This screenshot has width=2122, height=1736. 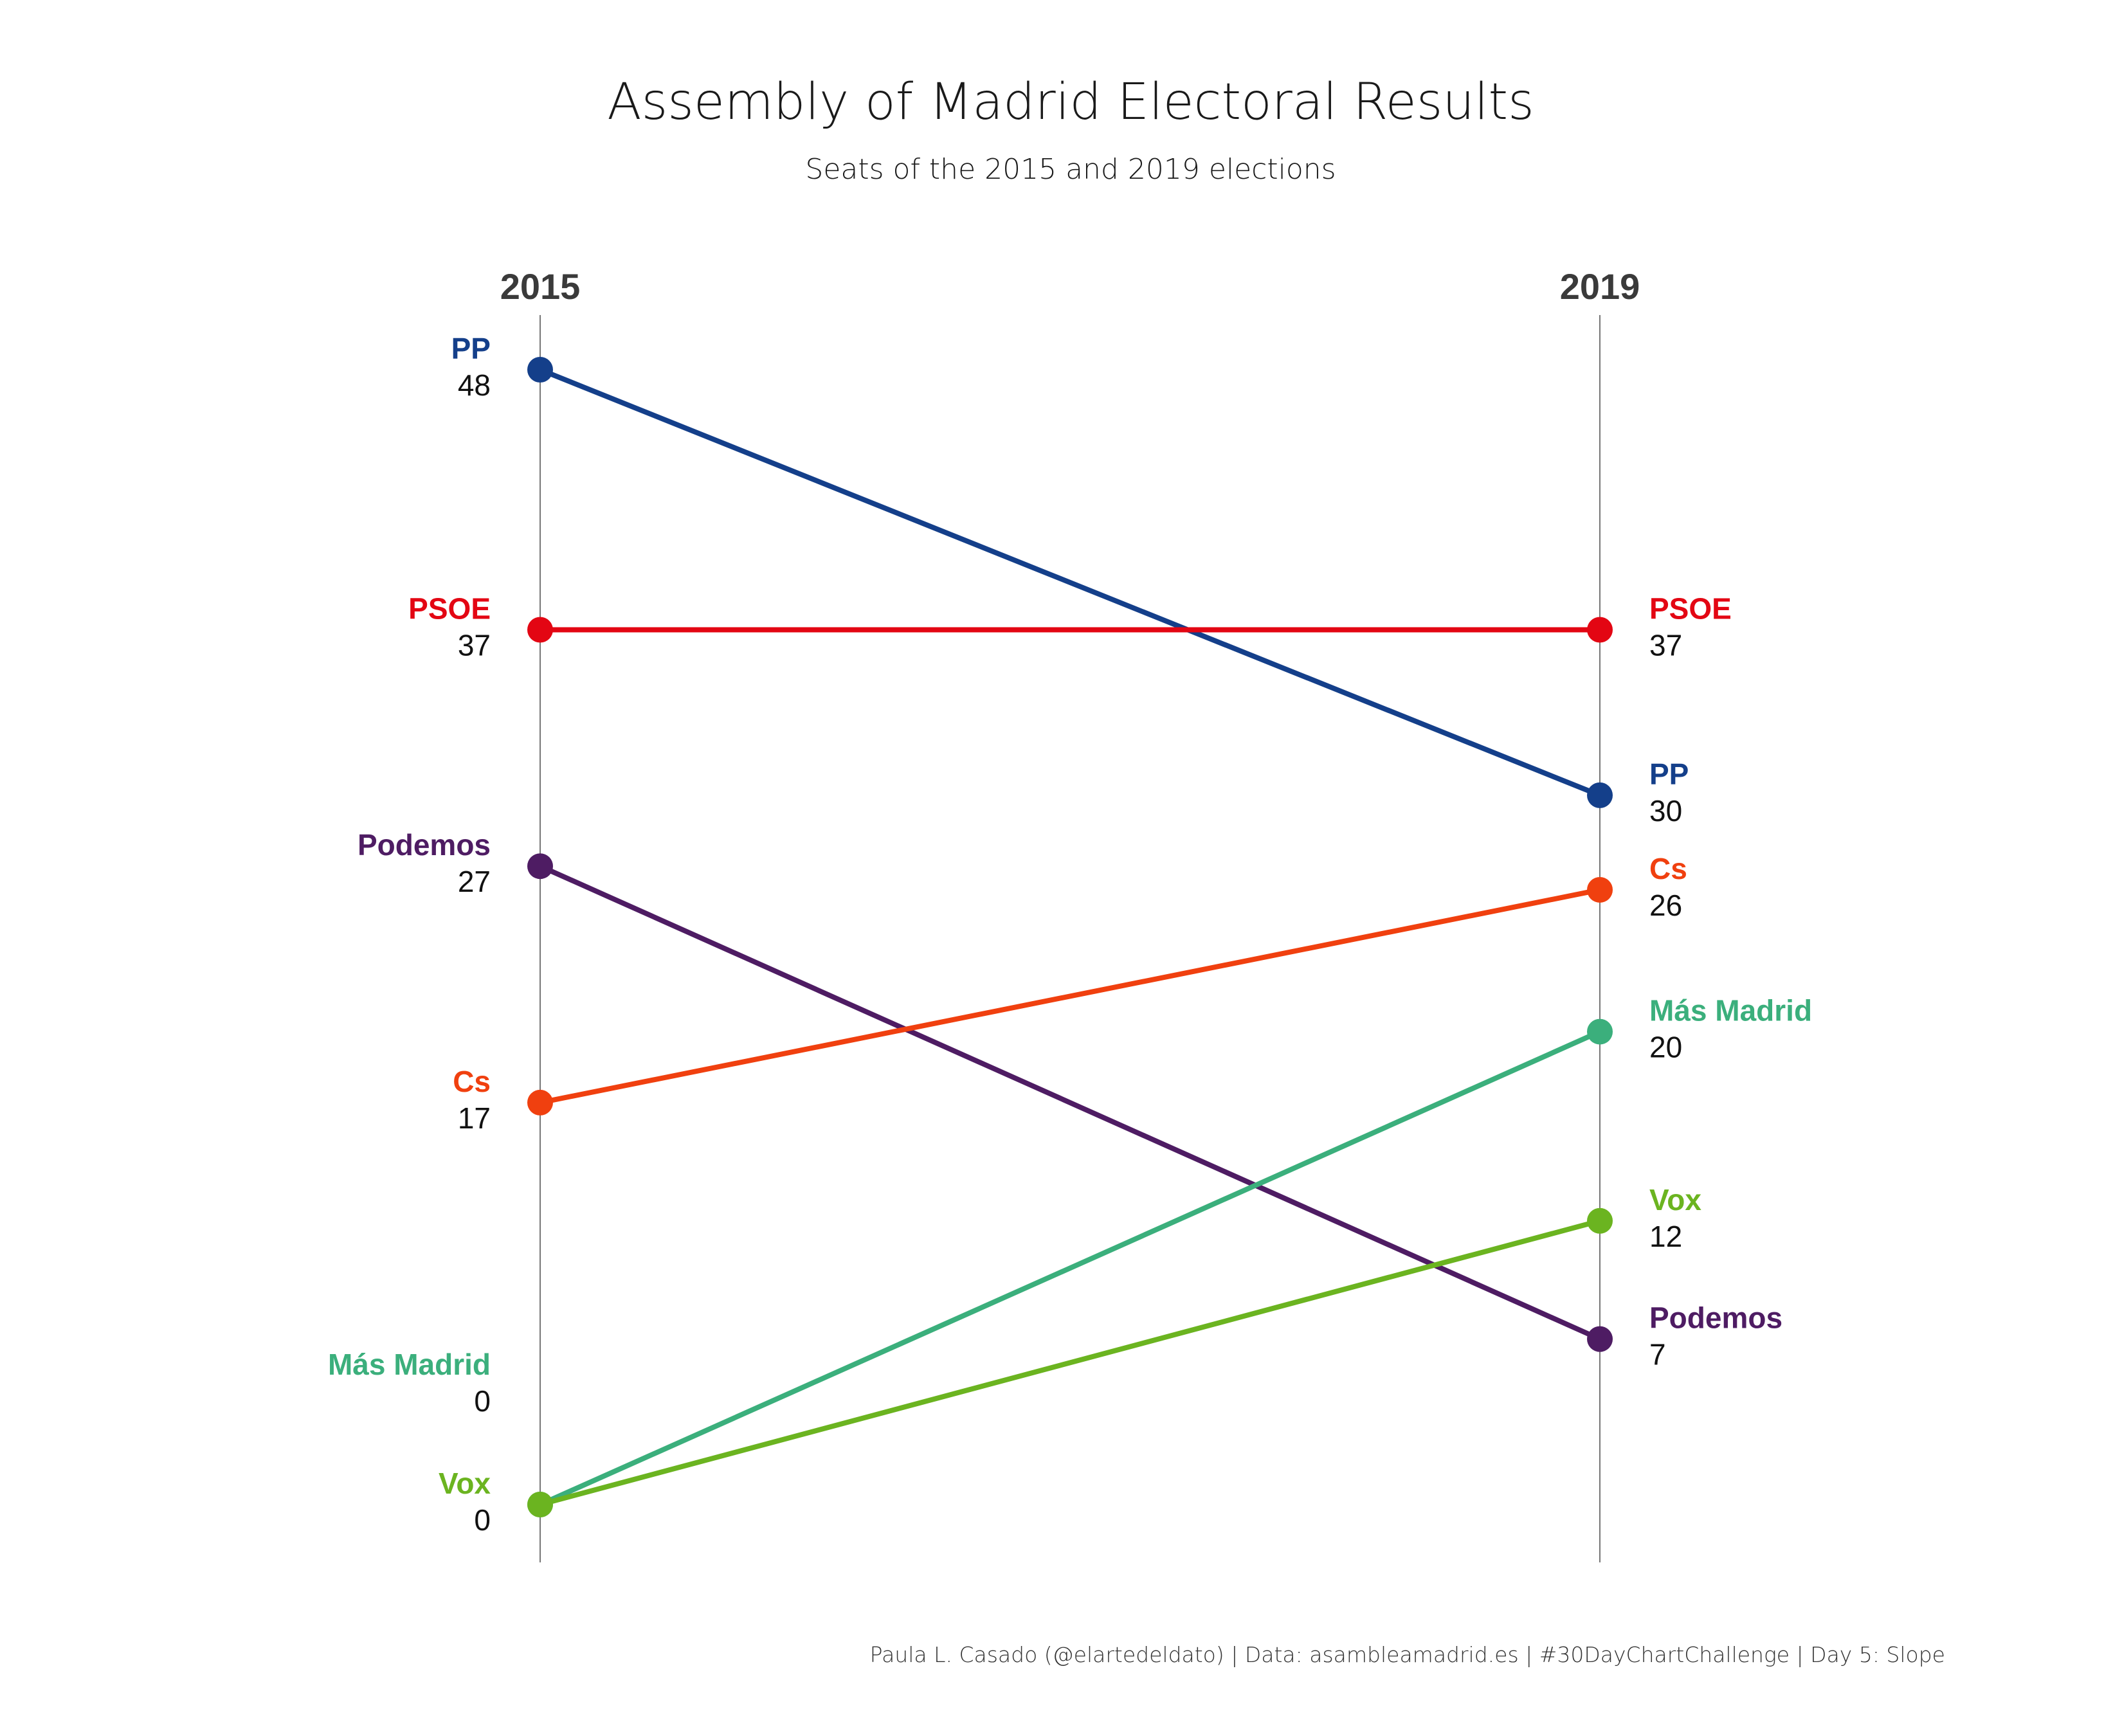 I want to click on label-value-mas-madrid-2019: 20, so click(x=1665, y=1047).